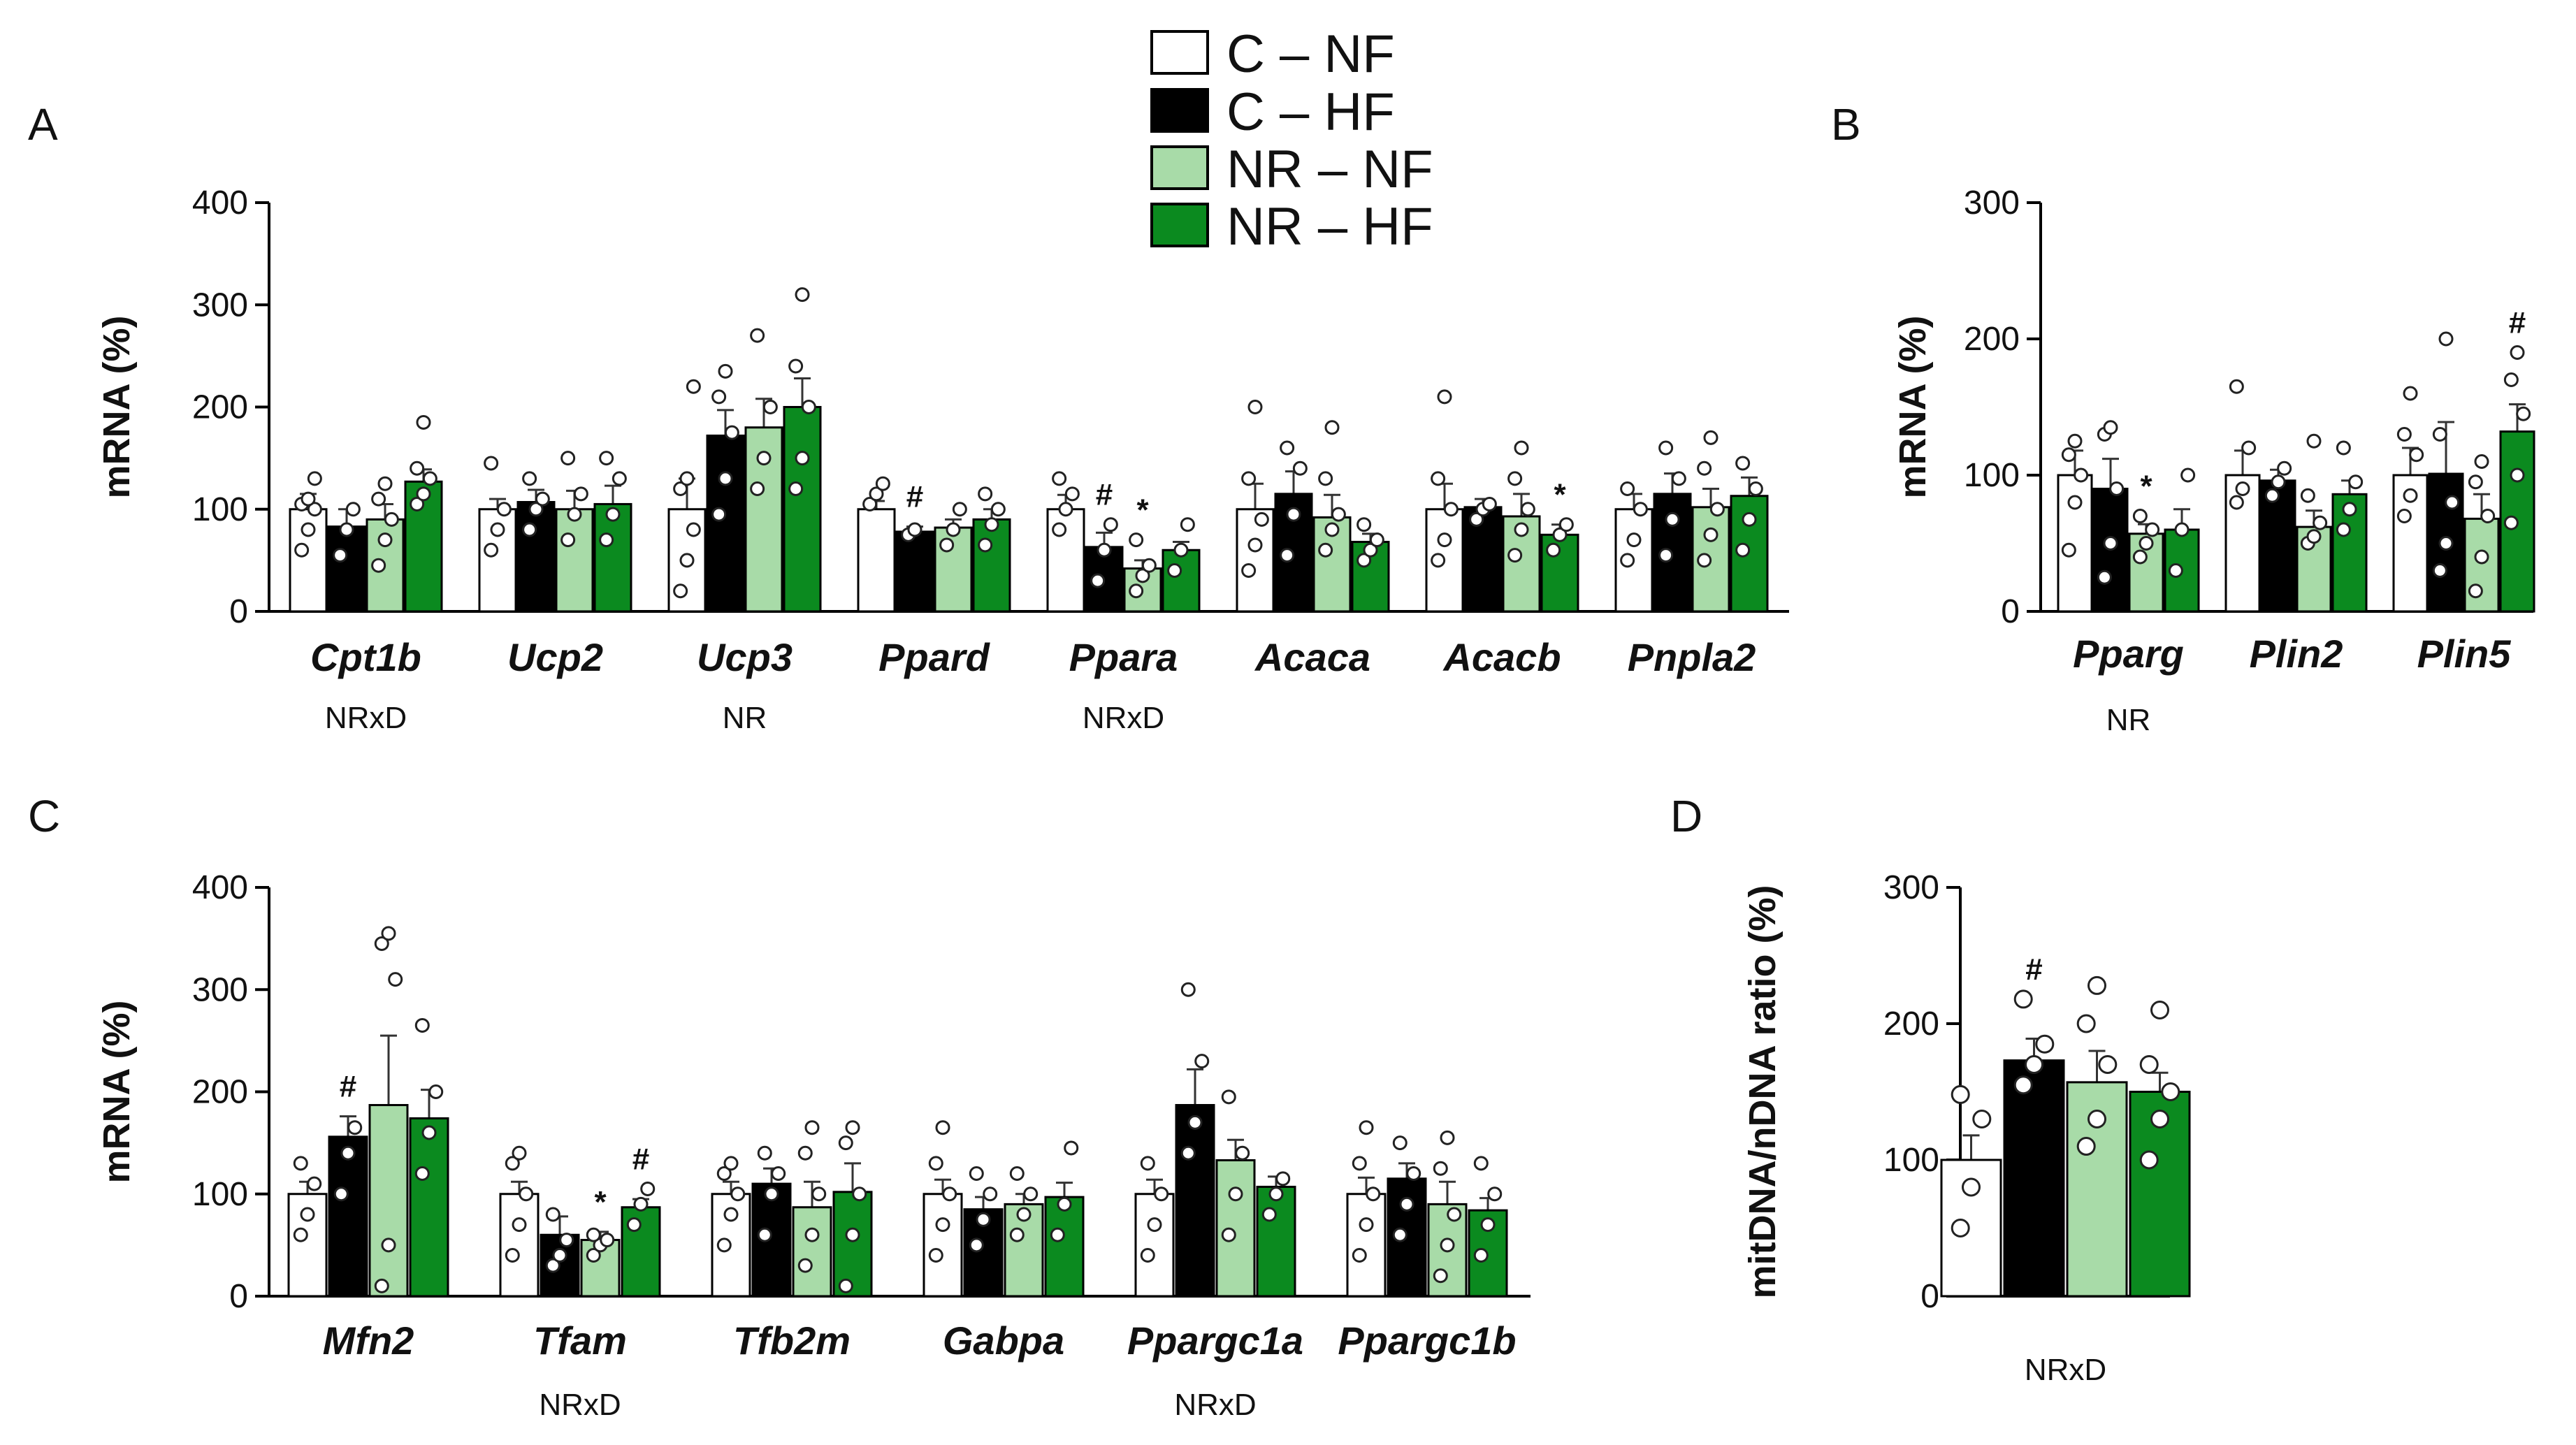  I want to click on panel-c-y-tick-label-300: 300, so click(220, 989).